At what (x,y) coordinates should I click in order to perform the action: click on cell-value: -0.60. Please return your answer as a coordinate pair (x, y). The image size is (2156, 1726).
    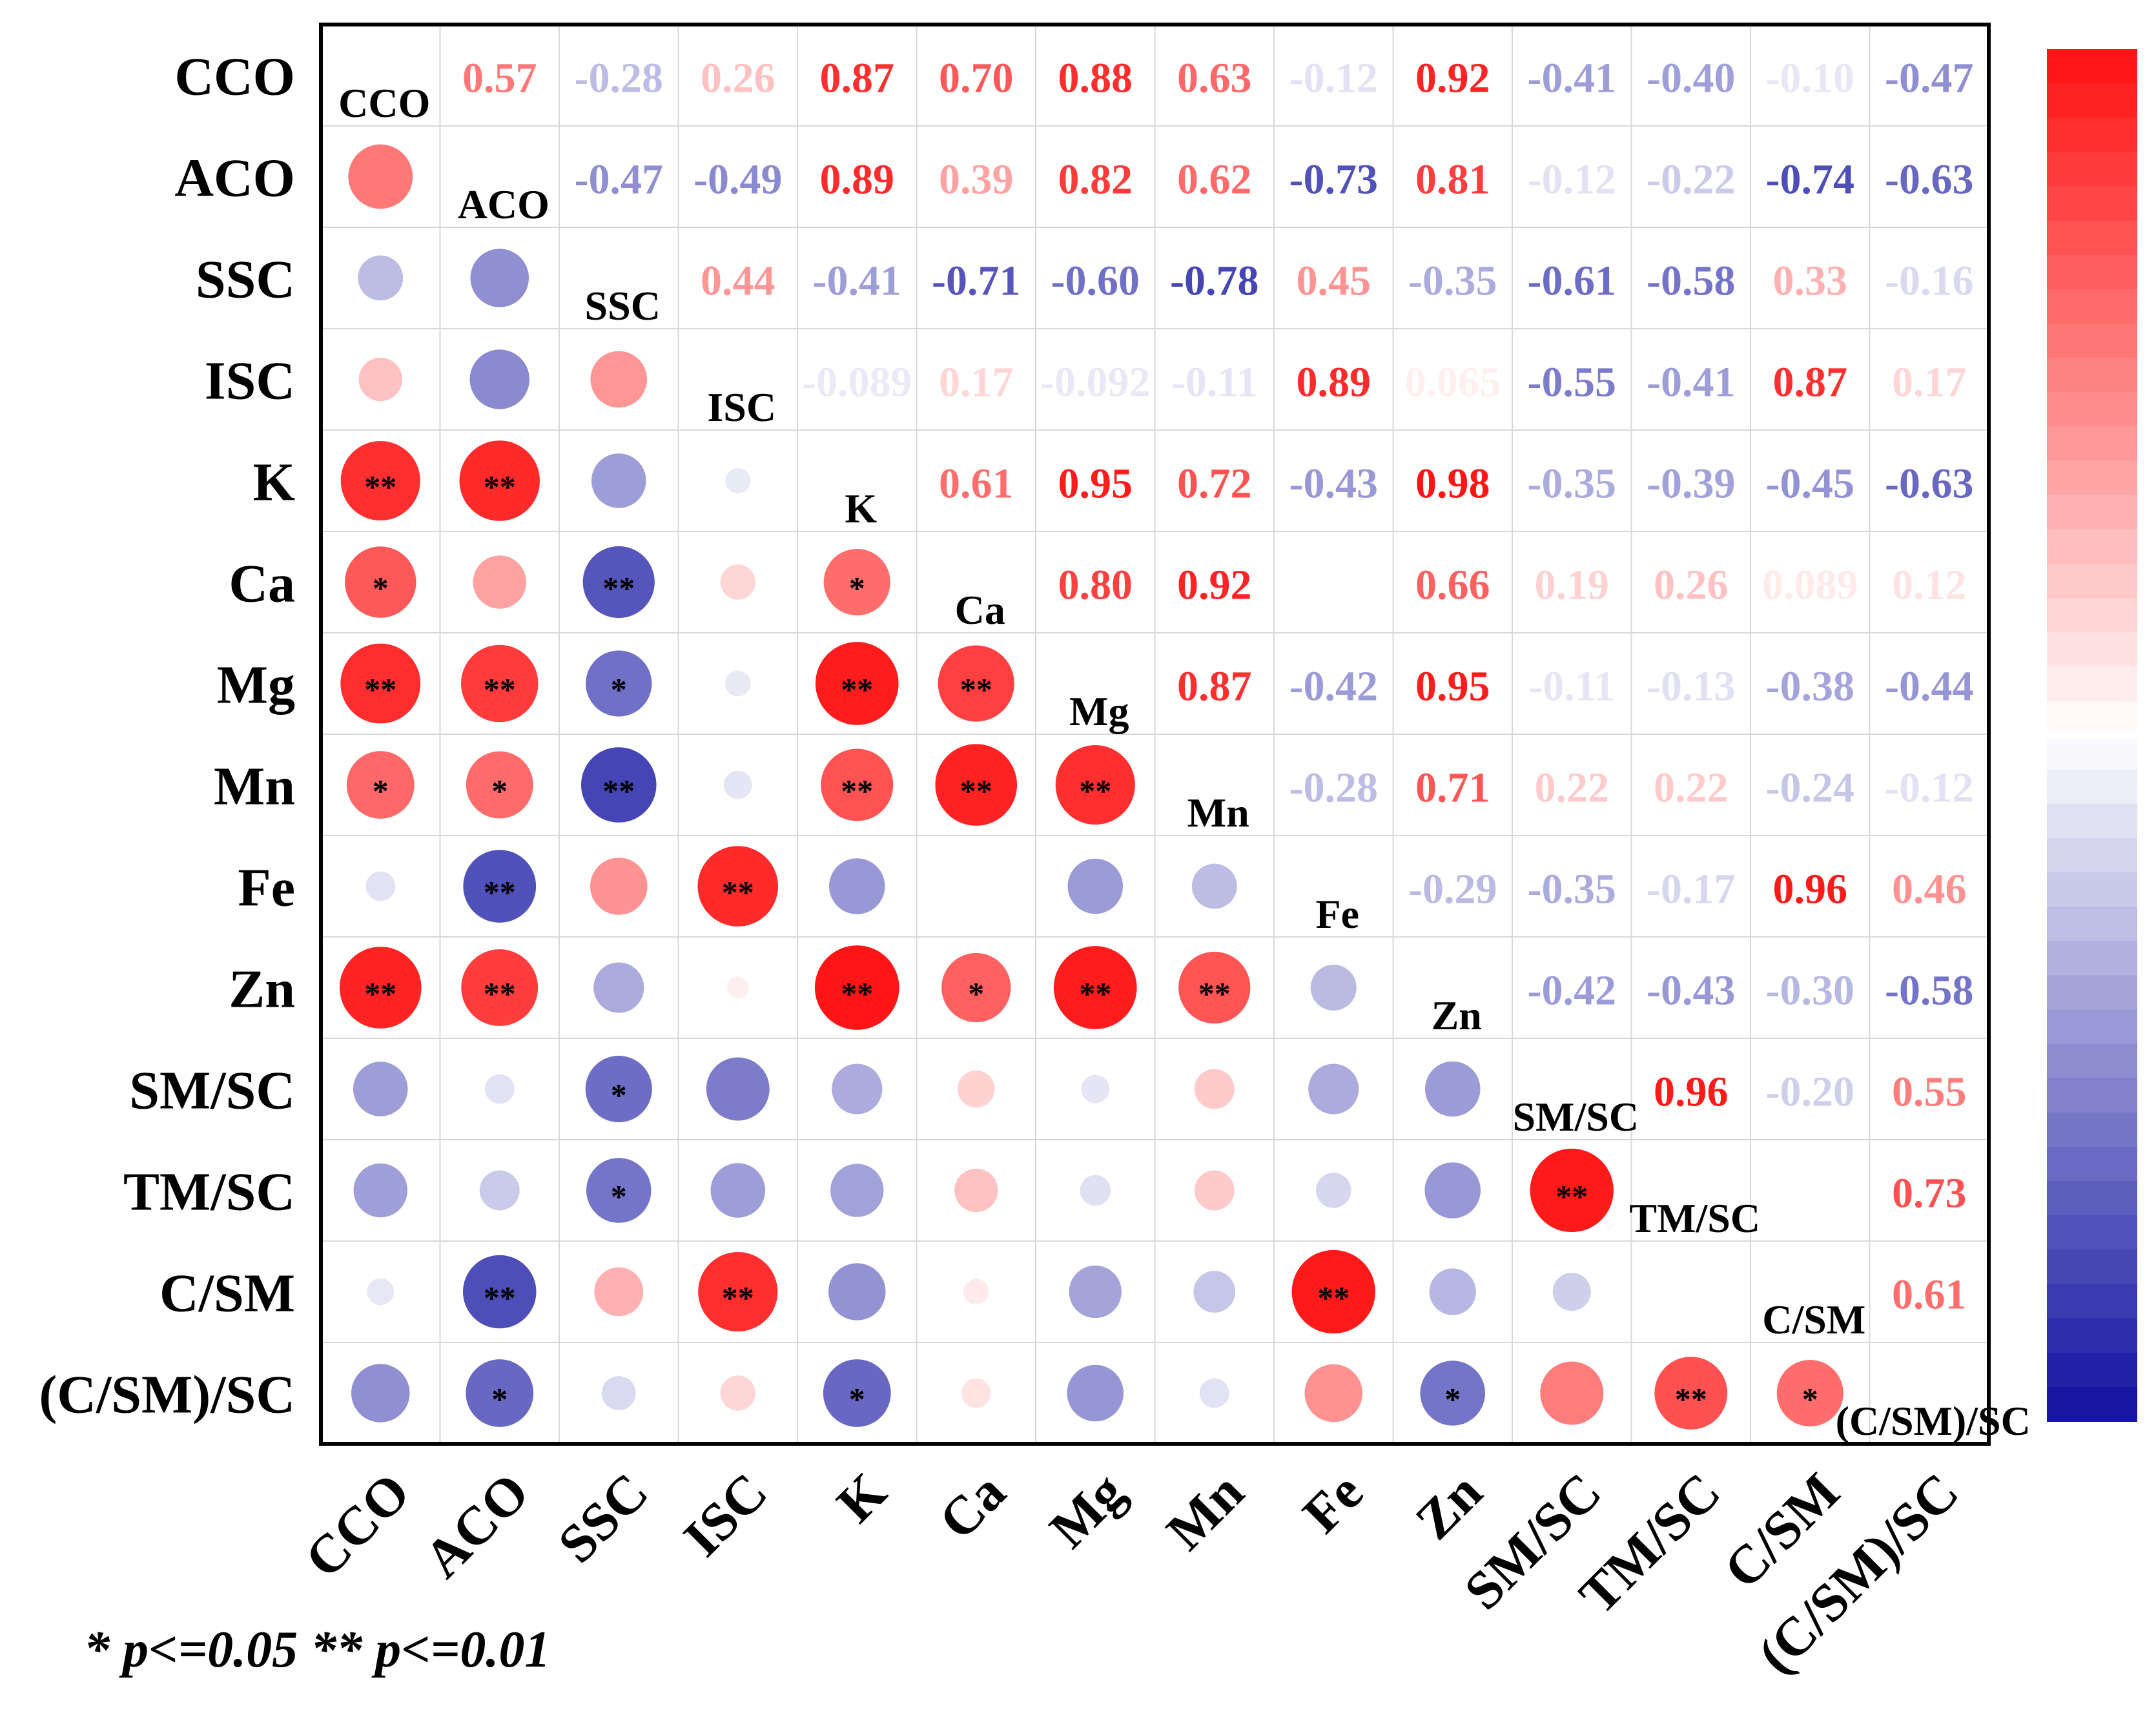
    Looking at the image, I should click on (1095, 281).